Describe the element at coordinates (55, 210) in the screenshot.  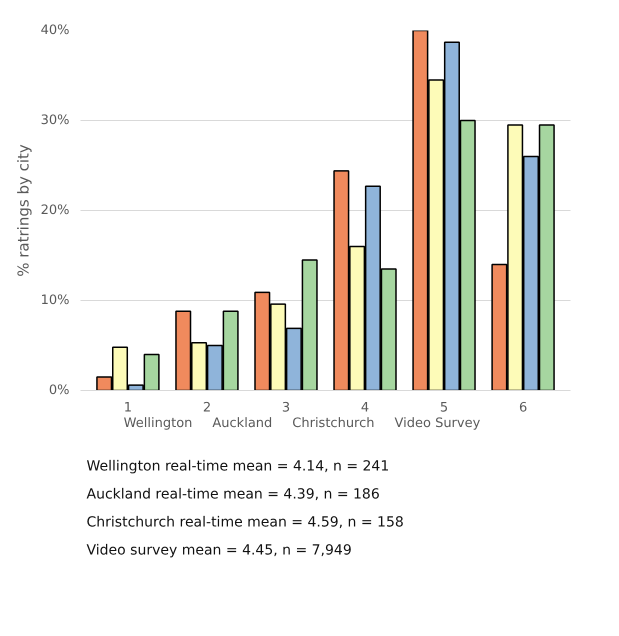
I see `y-tick-label: 20%` at that location.